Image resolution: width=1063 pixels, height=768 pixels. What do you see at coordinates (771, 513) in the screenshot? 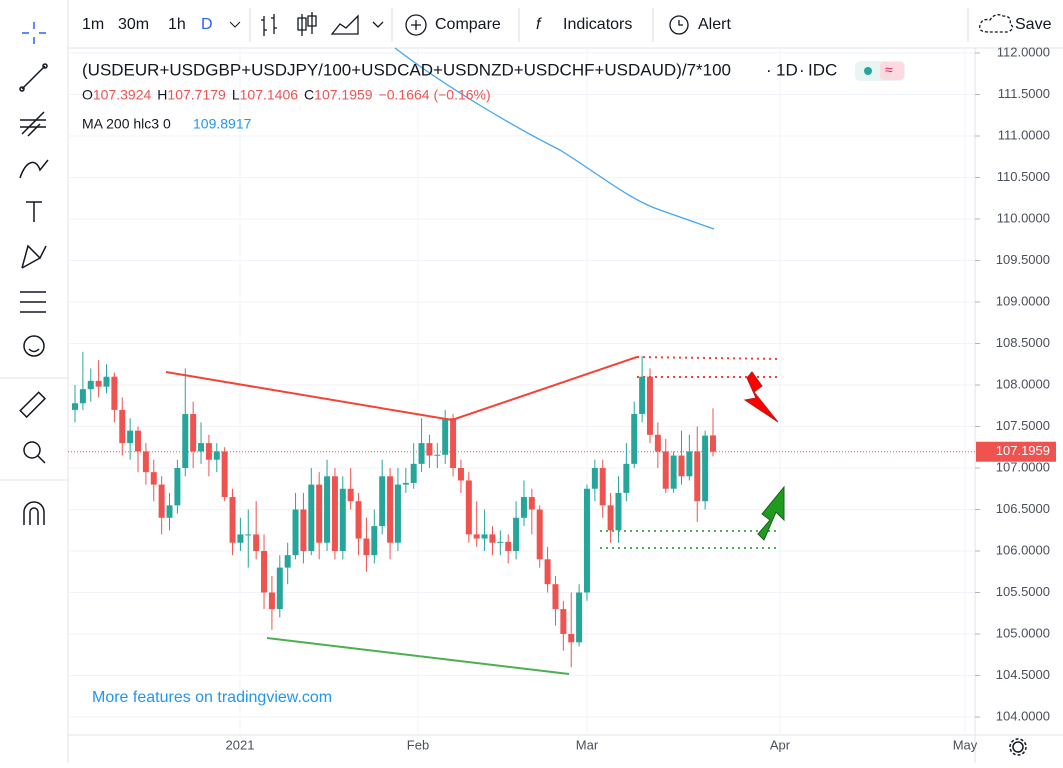
I see `up-arrow` at bounding box center [771, 513].